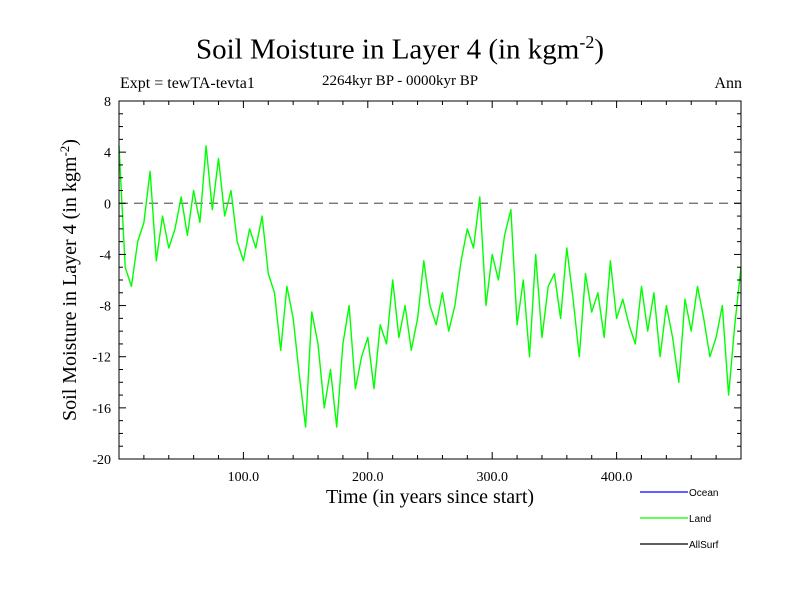  What do you see at coordinates (101, 409) in the screenshot?
I see `y-tick-label: -16` at bounding box center [101, 409].